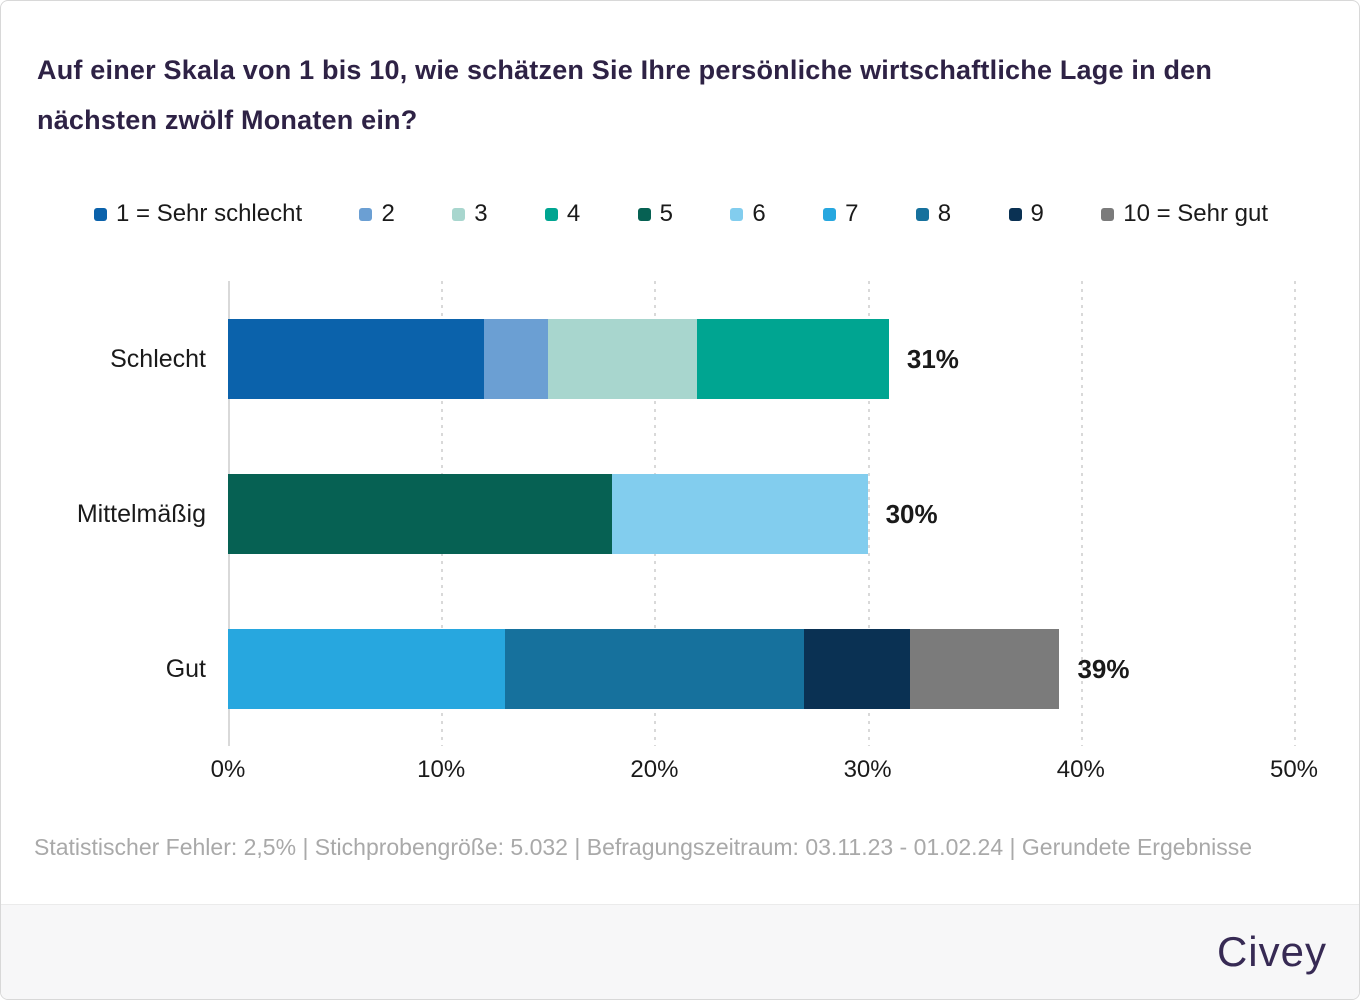 The width and height of the screenshot is (1360, 1000). I want to click on legend-item-1: 1 = Sehr schlecht, so click(198, 214).